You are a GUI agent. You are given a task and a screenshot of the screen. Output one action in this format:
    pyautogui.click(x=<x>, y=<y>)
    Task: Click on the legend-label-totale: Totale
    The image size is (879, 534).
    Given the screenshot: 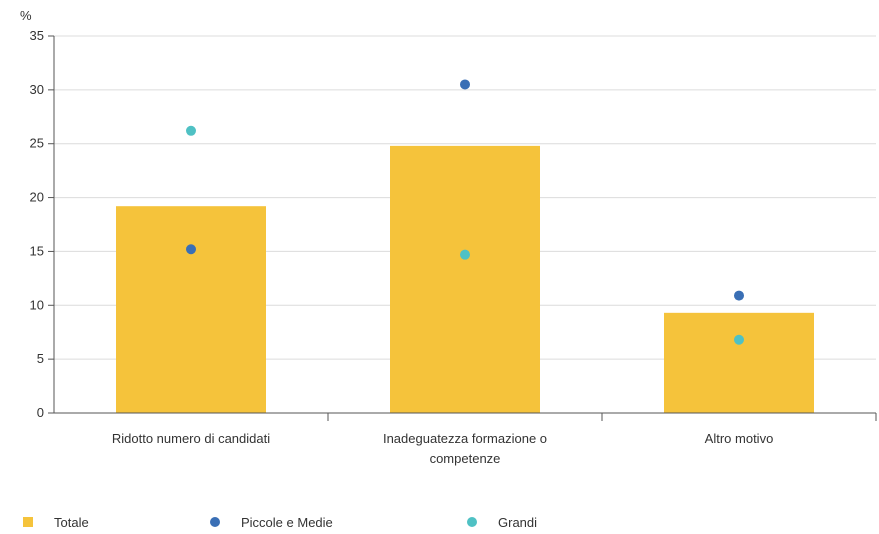 What is the action you would take?
    pyautogui.click(x=71, y=522)
    